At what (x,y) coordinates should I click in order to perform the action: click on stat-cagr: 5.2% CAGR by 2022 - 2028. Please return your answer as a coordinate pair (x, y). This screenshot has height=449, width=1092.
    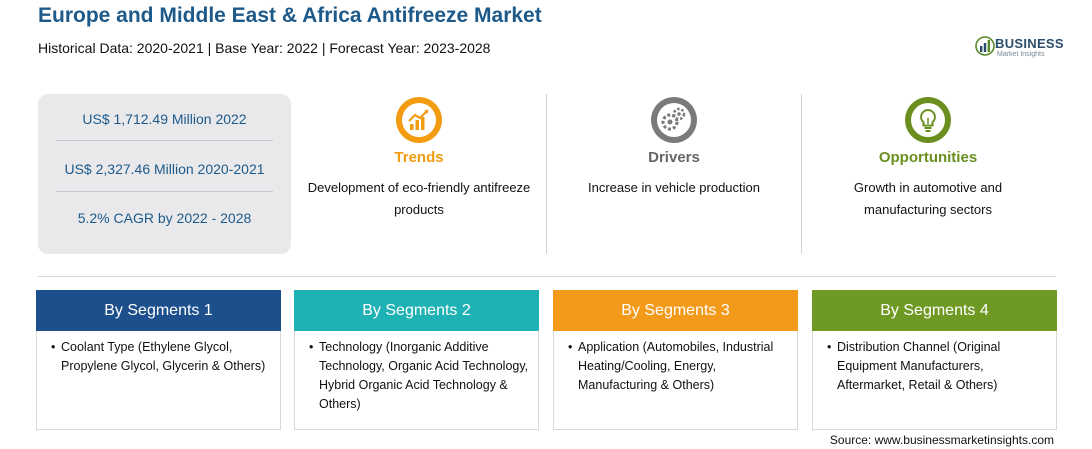
    Looking at the image, I should click on (164, 218).